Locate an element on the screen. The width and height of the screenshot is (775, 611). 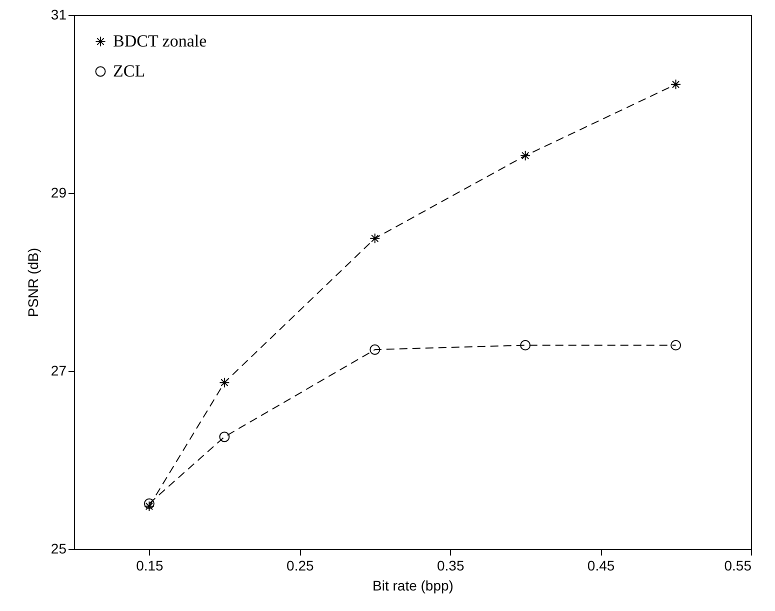
x-tick-label: 0.55 is located at coordinates (738, 566).